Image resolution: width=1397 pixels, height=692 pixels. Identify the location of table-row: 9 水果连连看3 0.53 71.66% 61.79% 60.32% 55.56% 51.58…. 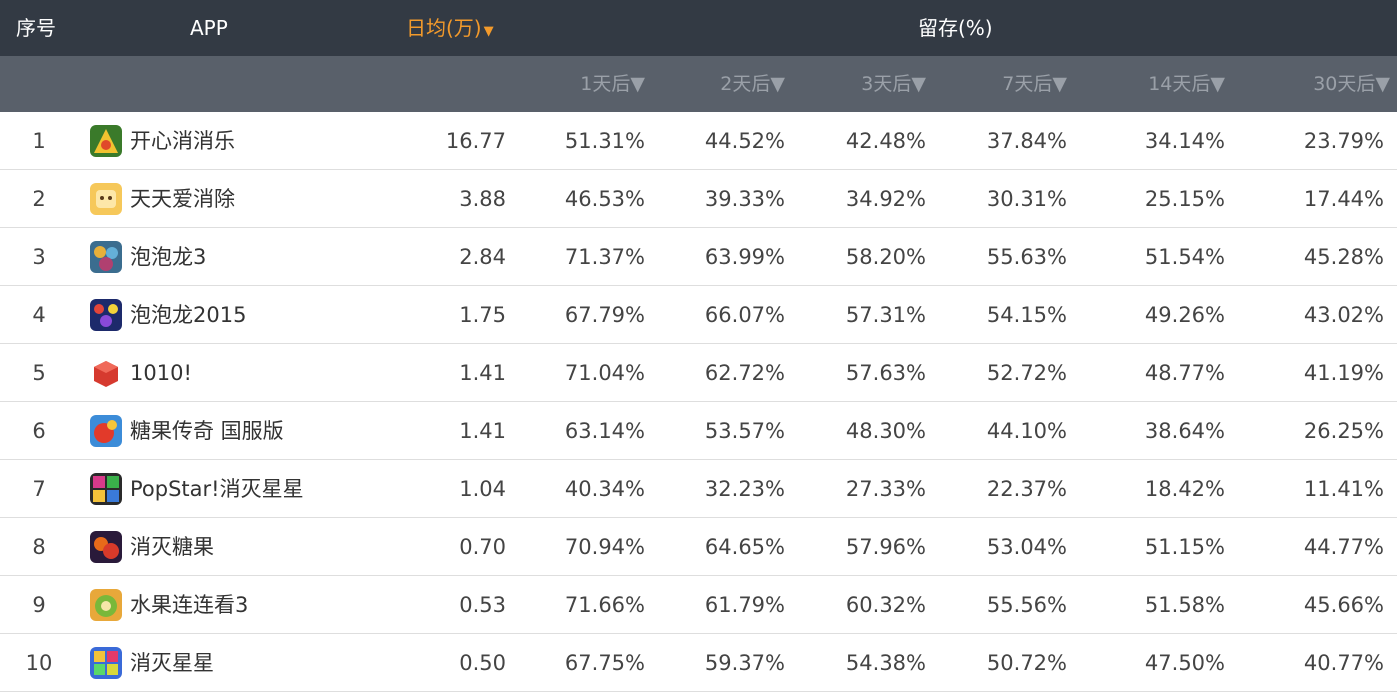
(698, 605).